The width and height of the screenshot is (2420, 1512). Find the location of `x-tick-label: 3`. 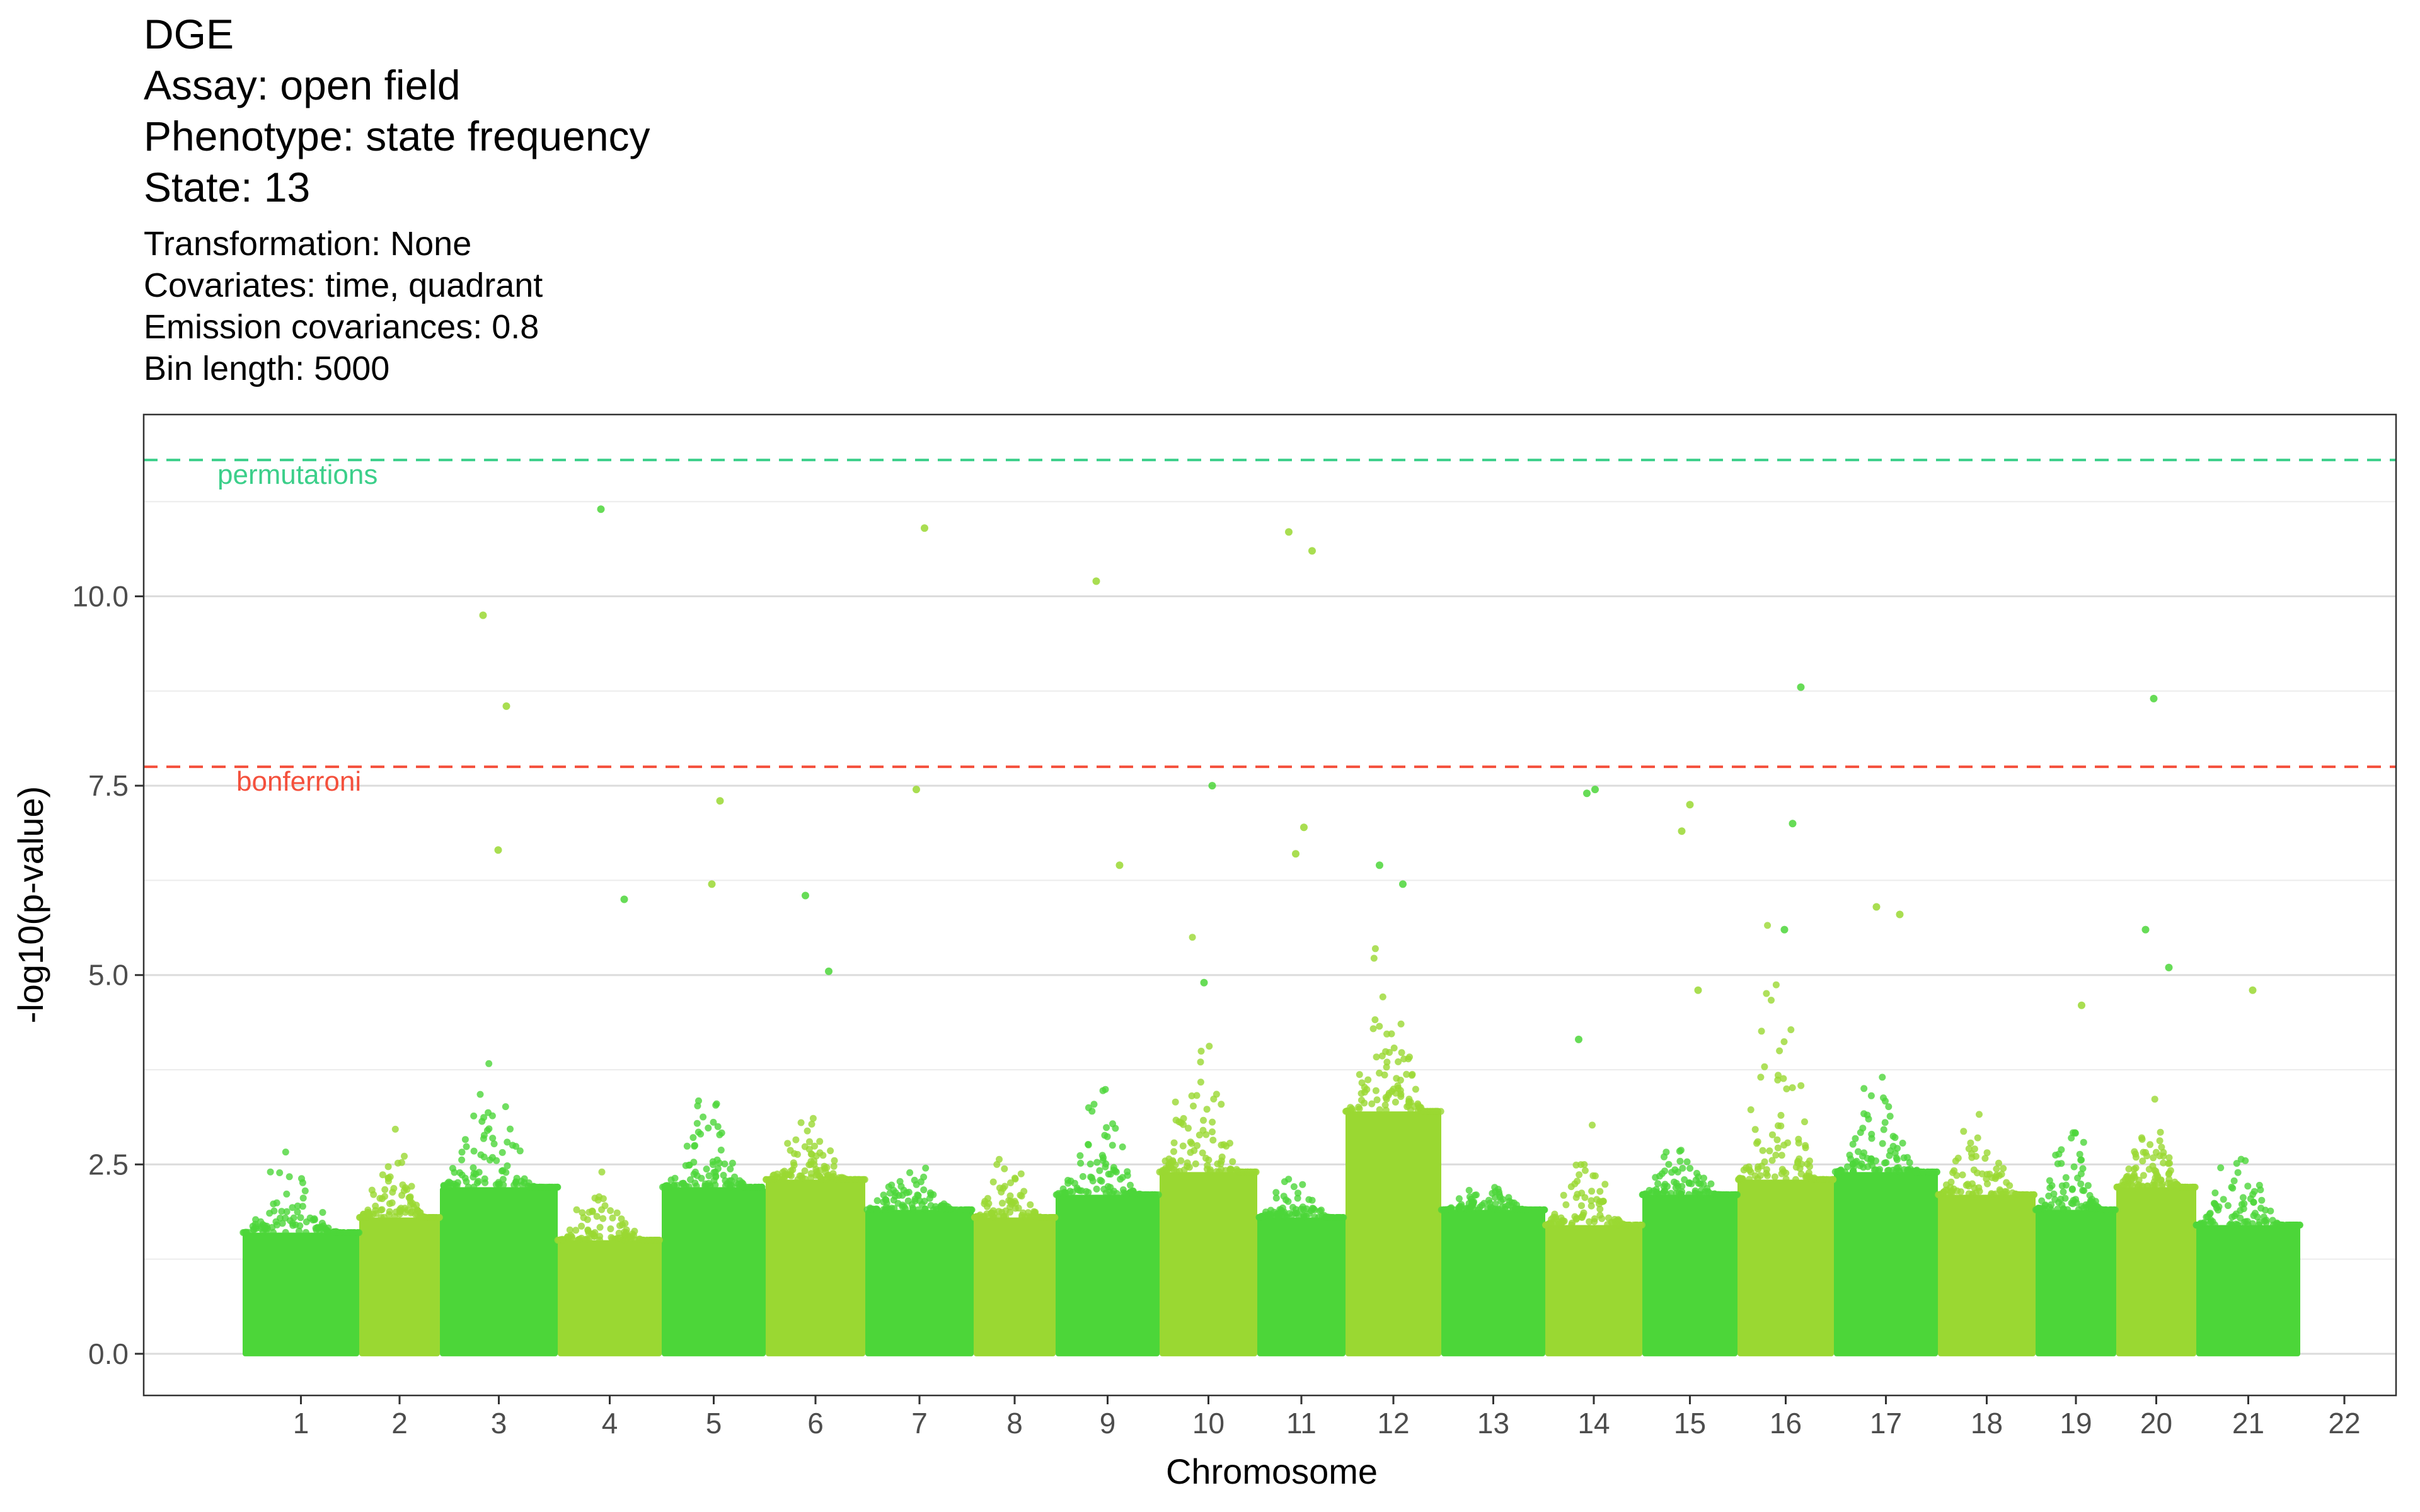

x-tick-label: 3 is located at coordinates (499, 1423).